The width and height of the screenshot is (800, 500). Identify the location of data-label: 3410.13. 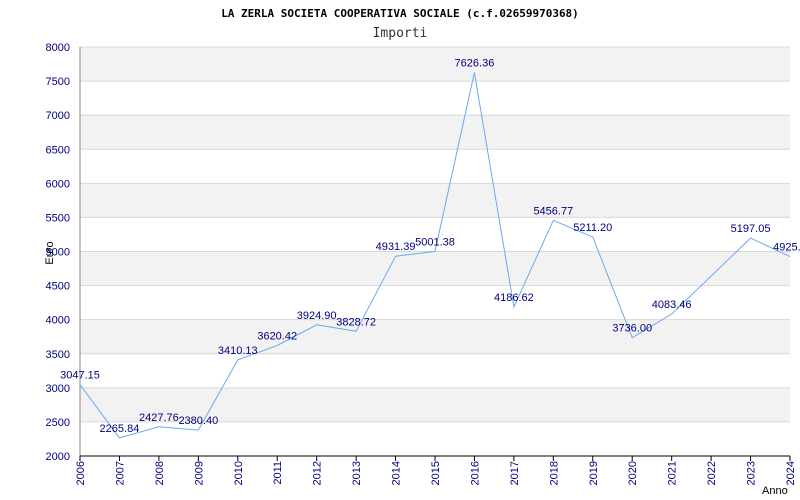
(238, 351).